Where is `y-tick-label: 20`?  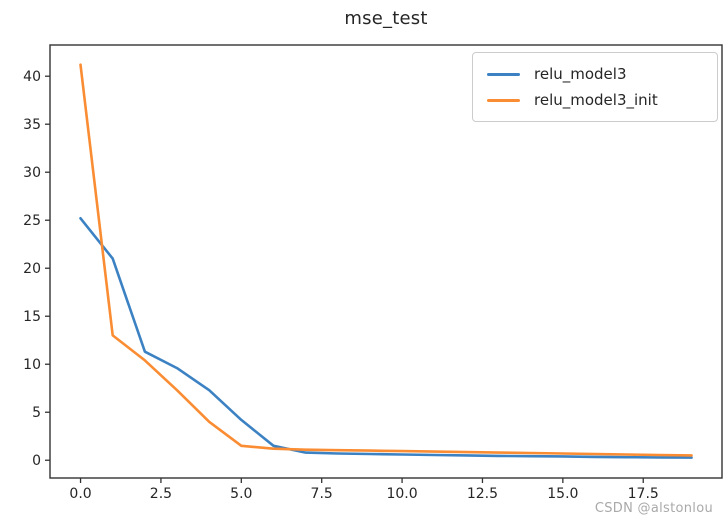 y-tick-label: 20 is located at coordinates (32, 269).